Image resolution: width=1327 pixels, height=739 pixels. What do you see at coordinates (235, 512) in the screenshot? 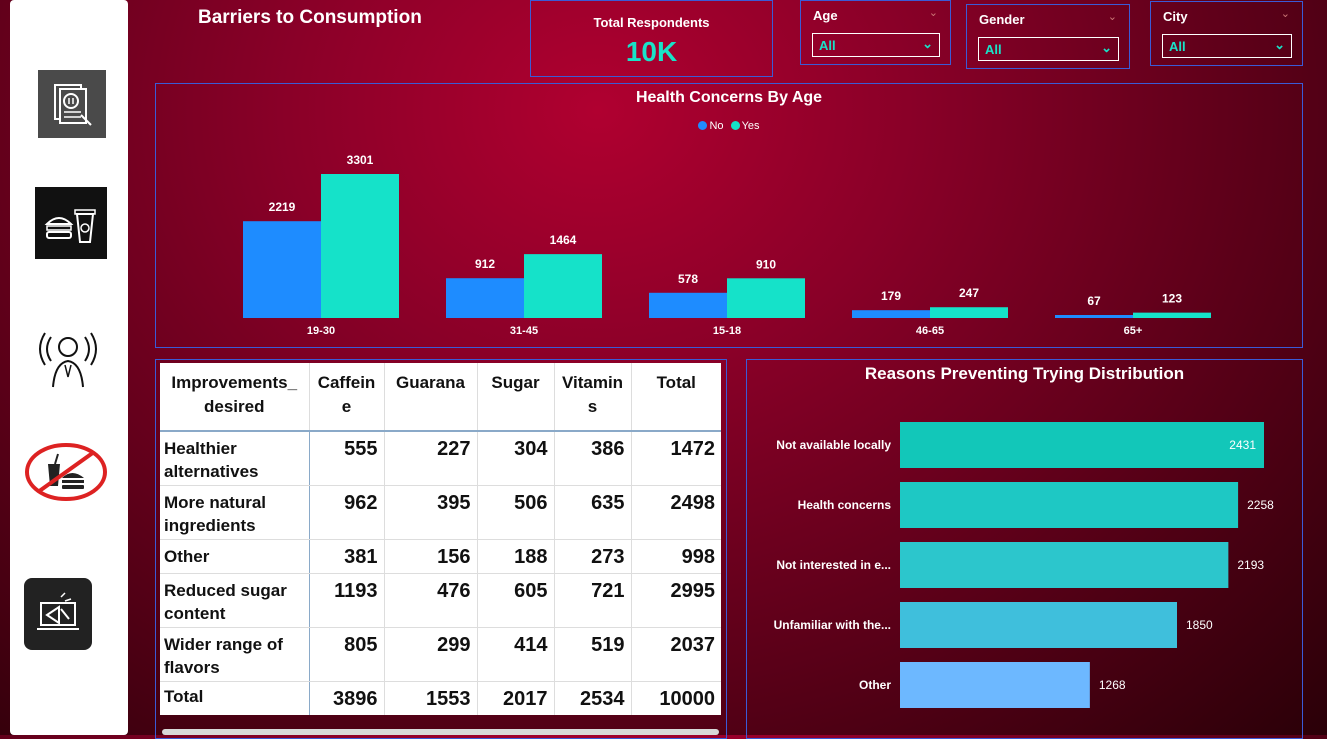
I see `row-label: More natural ingredients` at bounding box center [235, 512].